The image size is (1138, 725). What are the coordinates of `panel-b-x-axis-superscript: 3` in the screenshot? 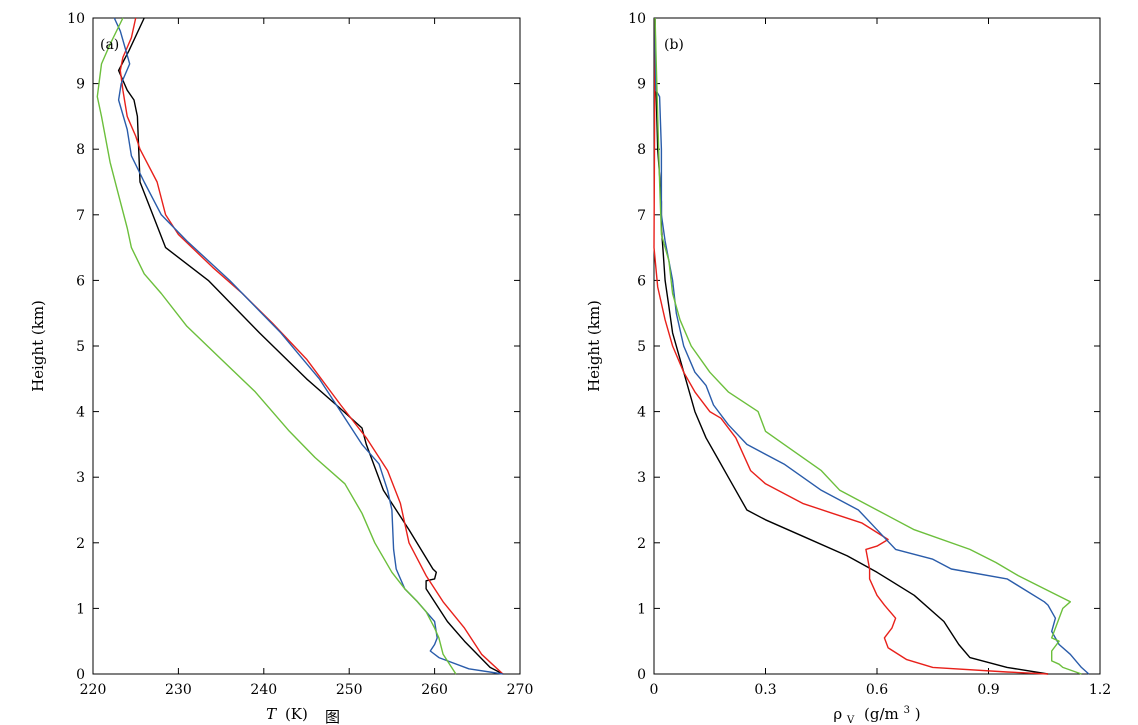 It's located at (907, 710).